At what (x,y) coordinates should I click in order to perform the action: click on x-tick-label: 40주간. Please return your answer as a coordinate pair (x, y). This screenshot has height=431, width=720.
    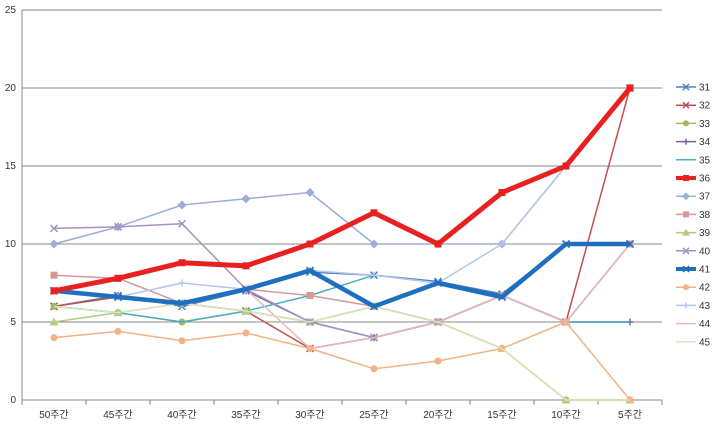
    Looking at the image, I should click on (182, 415).